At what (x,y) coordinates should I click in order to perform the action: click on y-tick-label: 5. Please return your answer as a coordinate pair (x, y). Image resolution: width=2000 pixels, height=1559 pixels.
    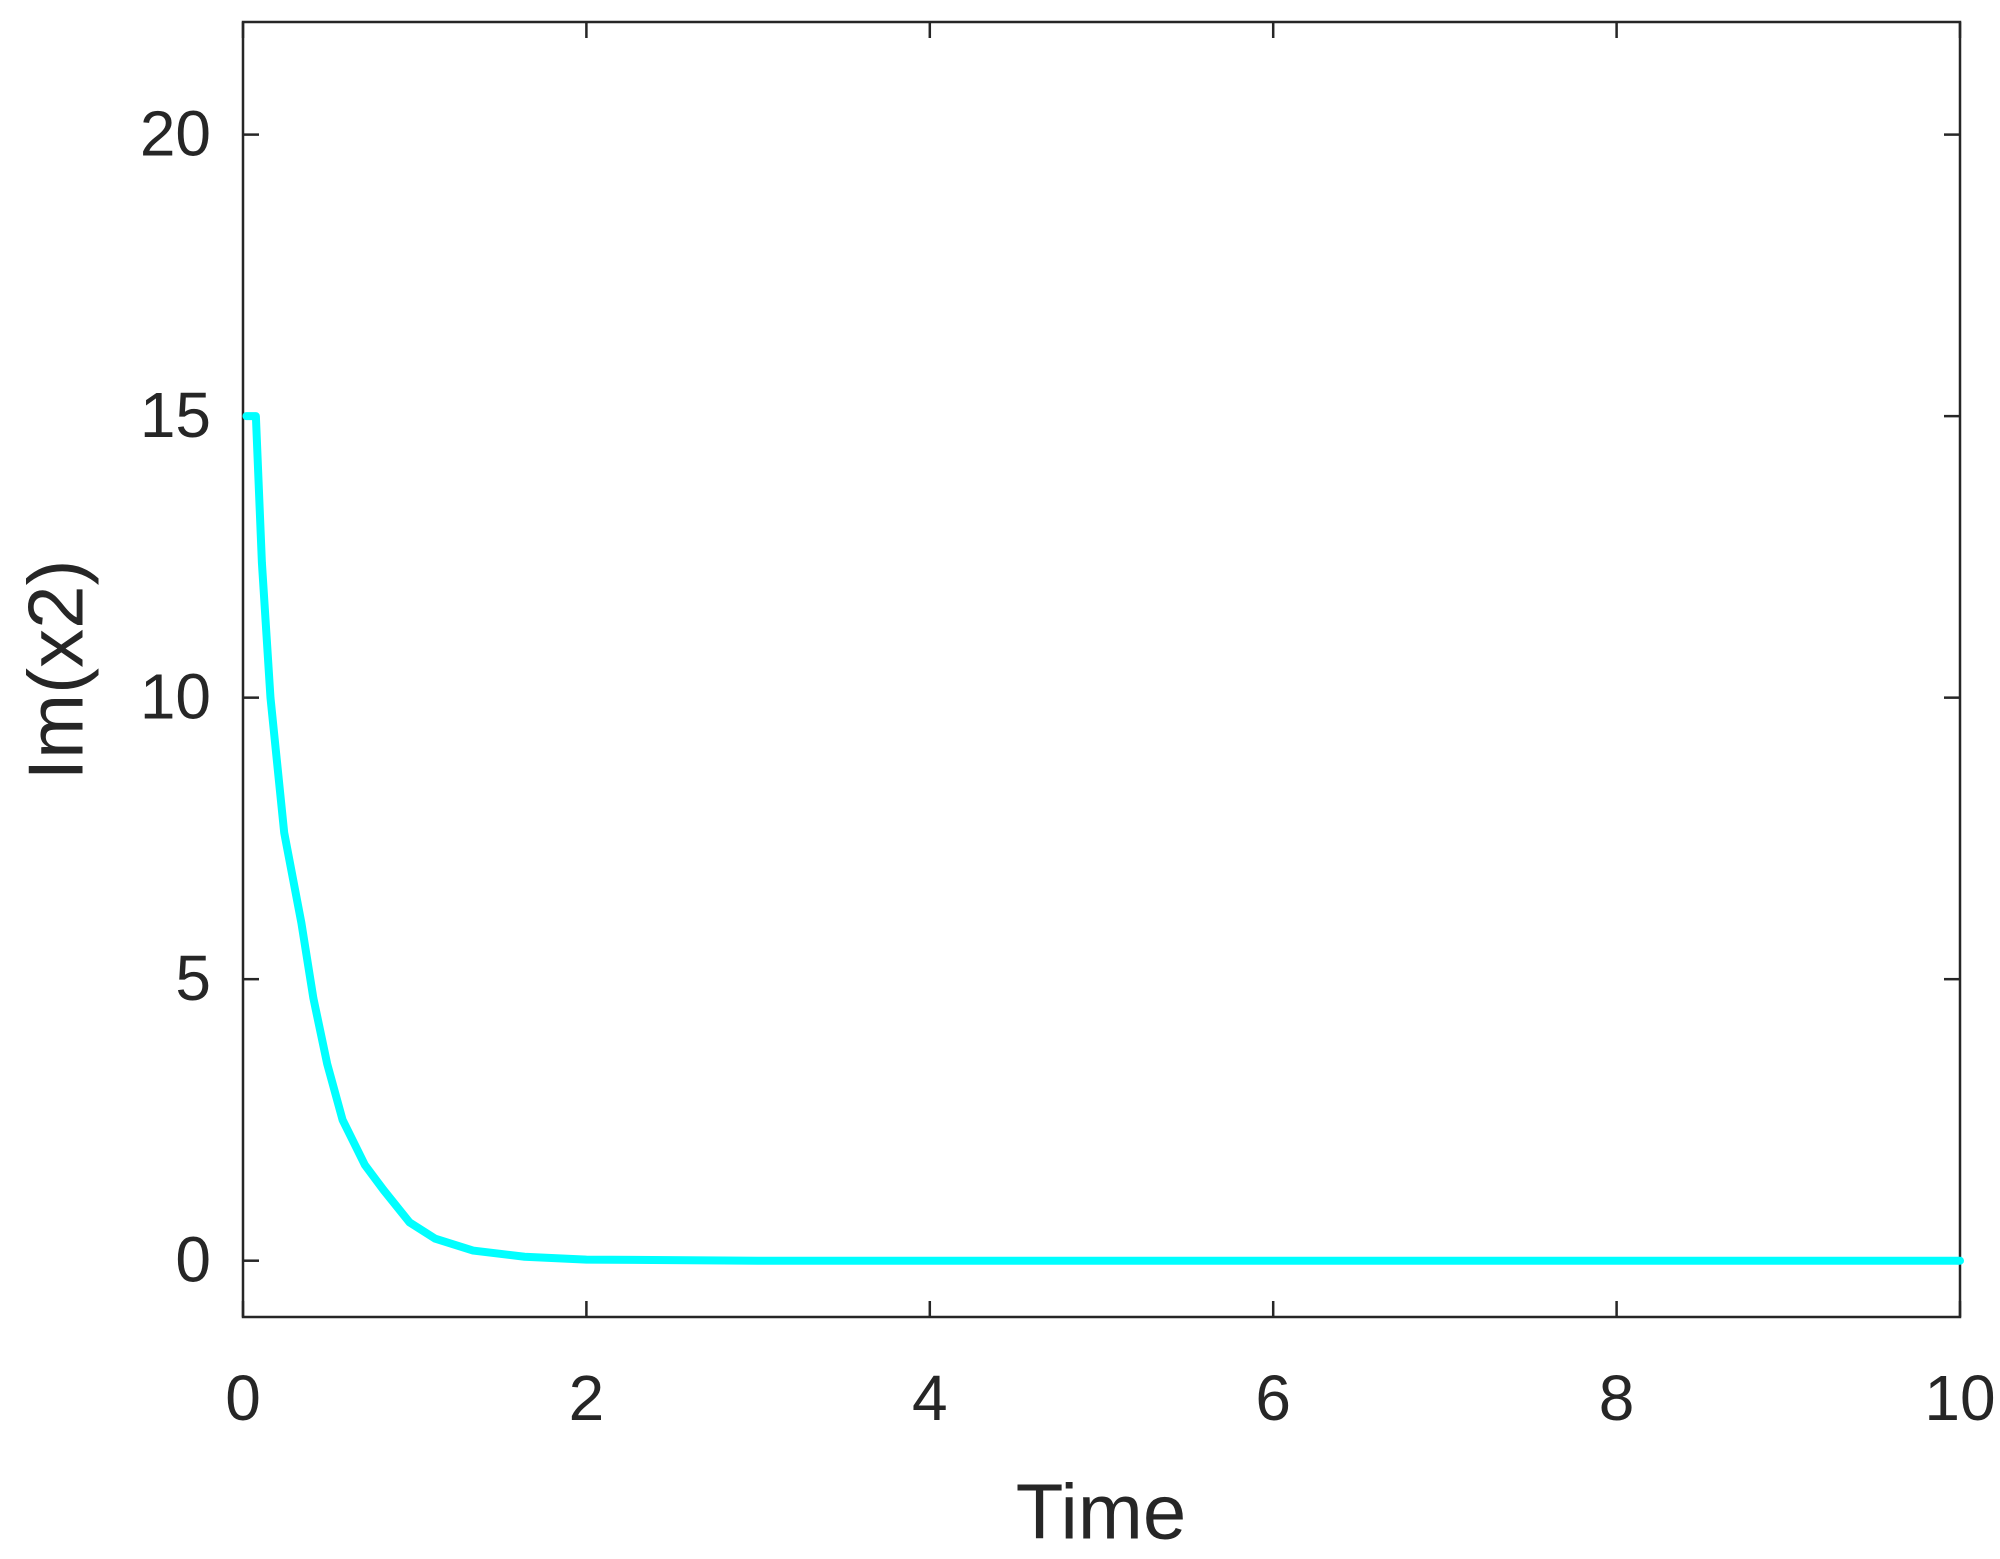
    Looking at the image, I should click on (193, 978).